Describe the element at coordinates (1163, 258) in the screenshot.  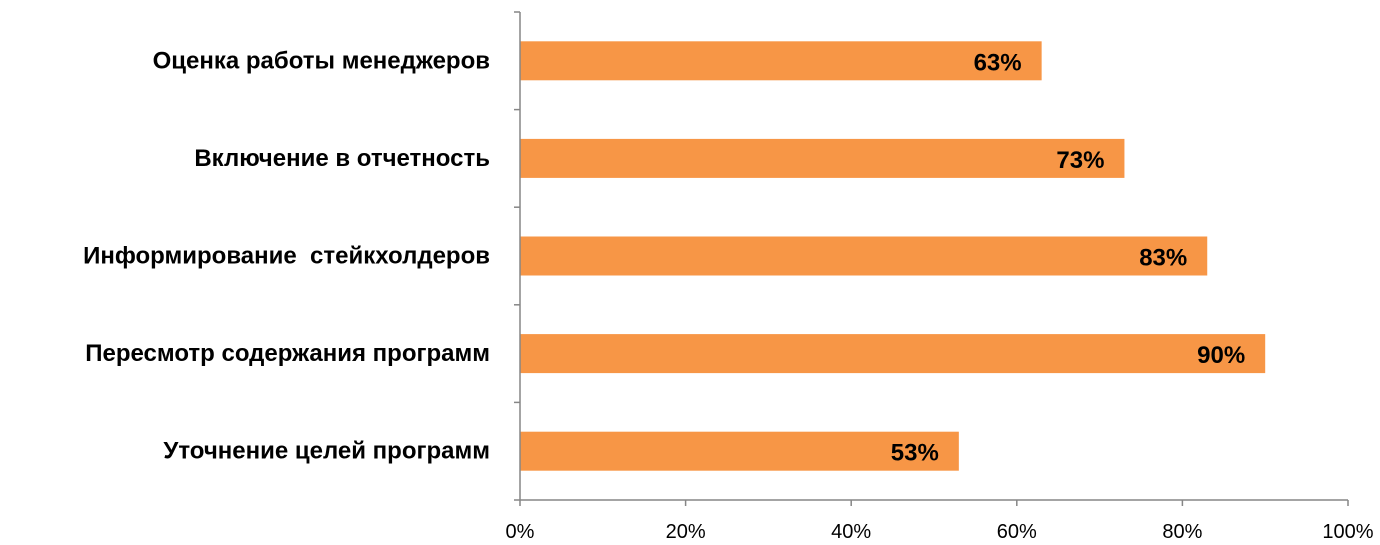
I see `data-label: 83%` at that location.